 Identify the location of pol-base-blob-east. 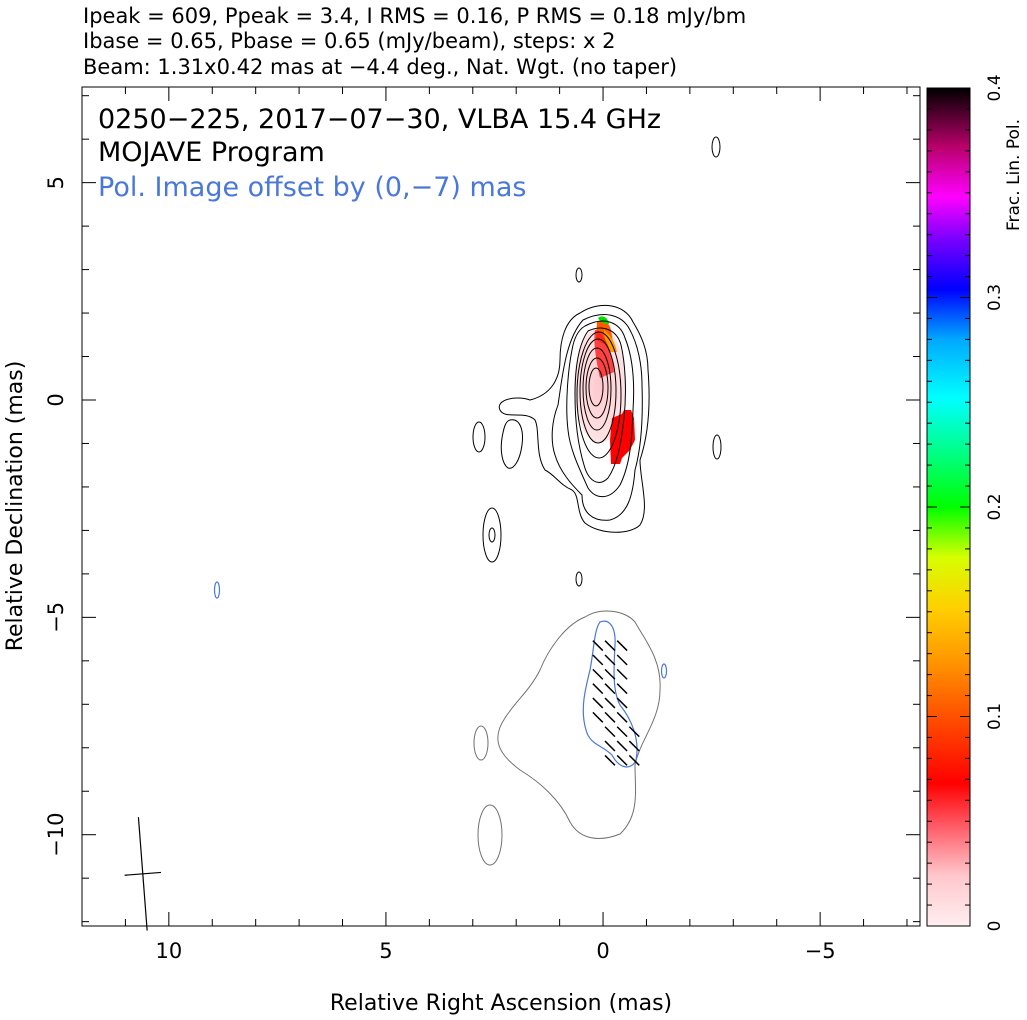
(481, 743).